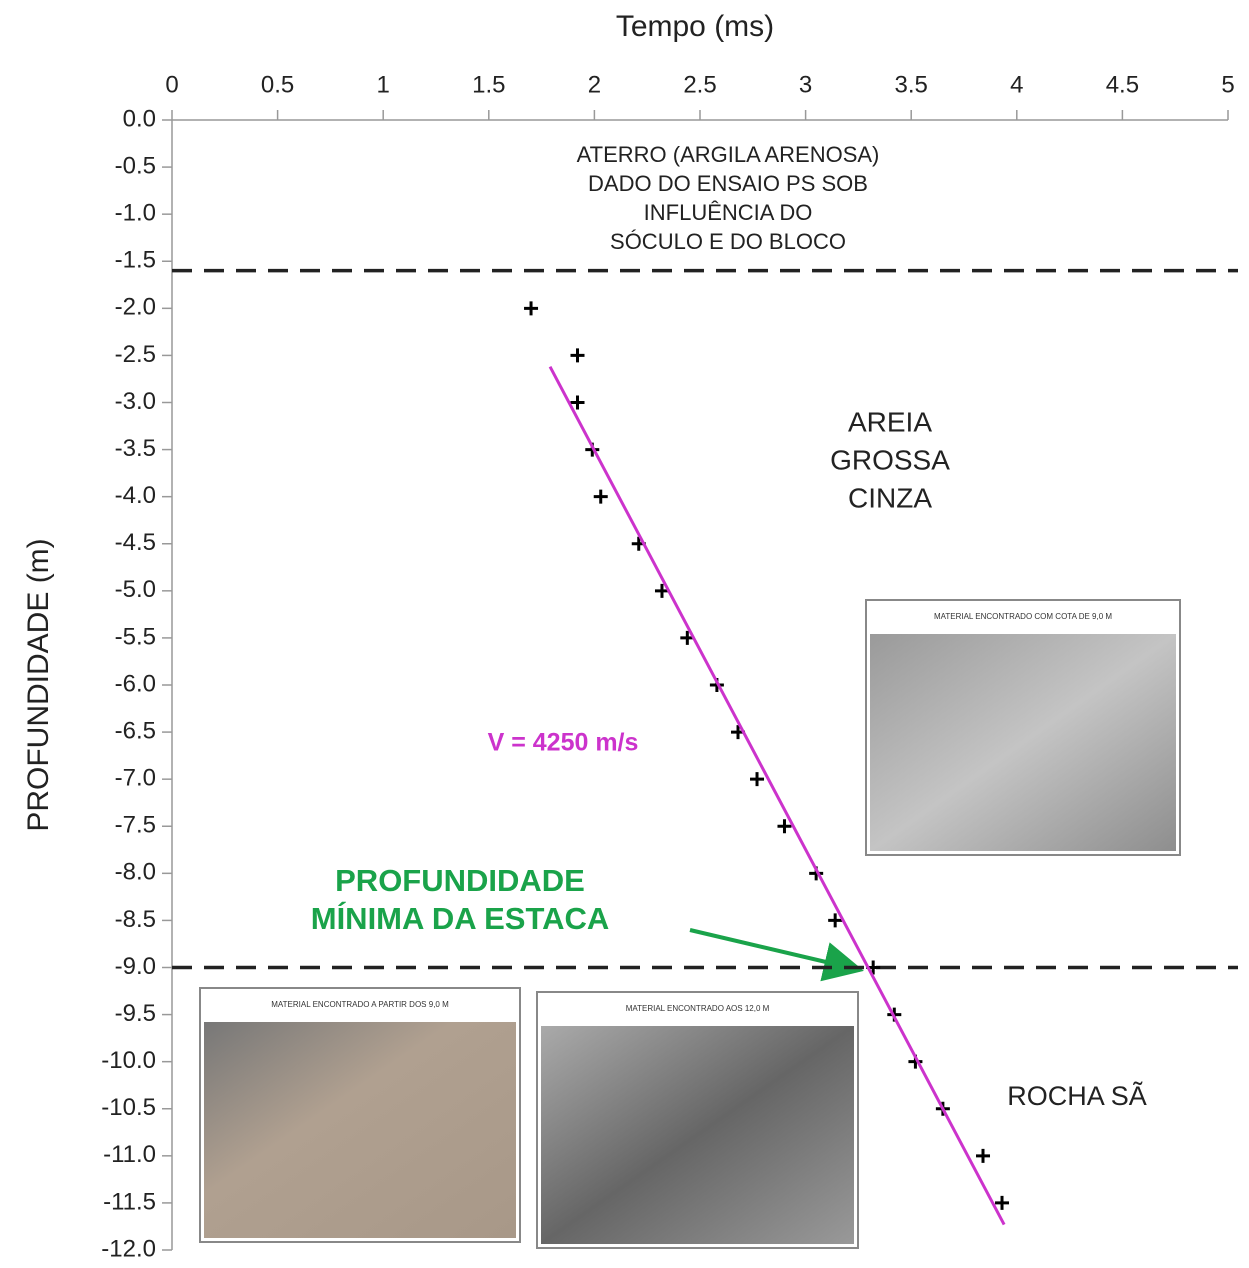  I want to click on x-tick-label: 0, so click(171, 84).